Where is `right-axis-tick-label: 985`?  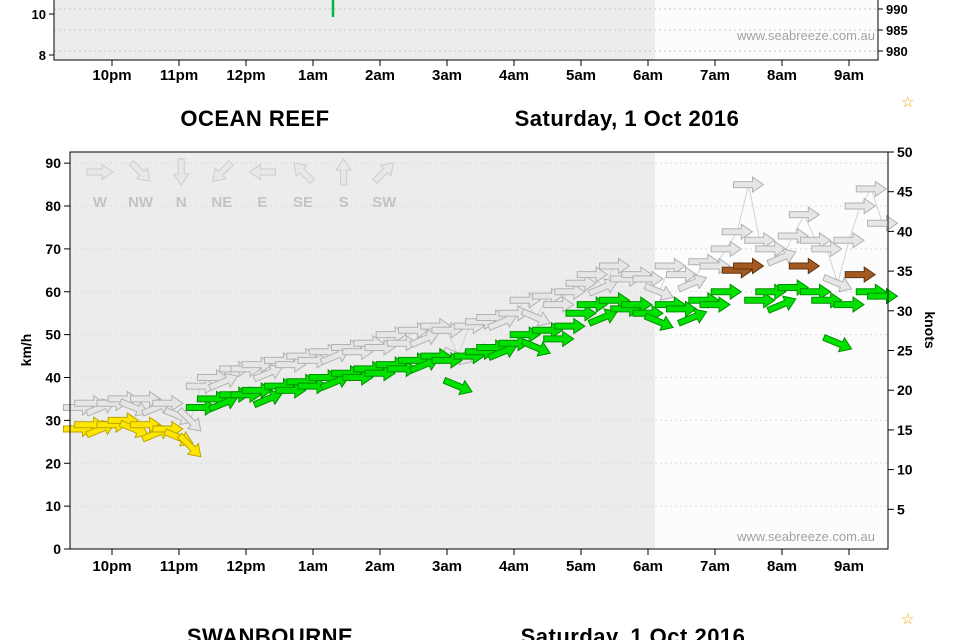 right-axis-tick-label: 985 is located at coordinates (897, 30).